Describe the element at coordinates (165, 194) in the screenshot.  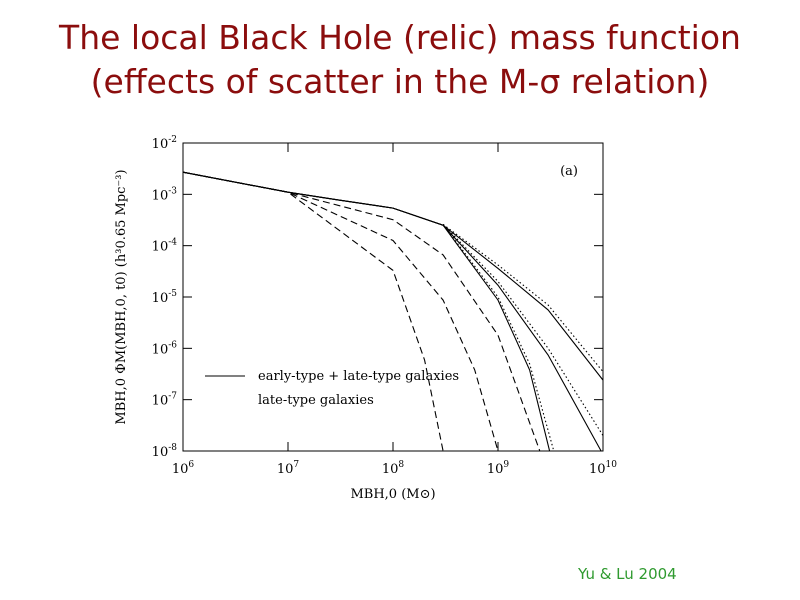
I see `y-tick-label: 10⁻³` at that location.